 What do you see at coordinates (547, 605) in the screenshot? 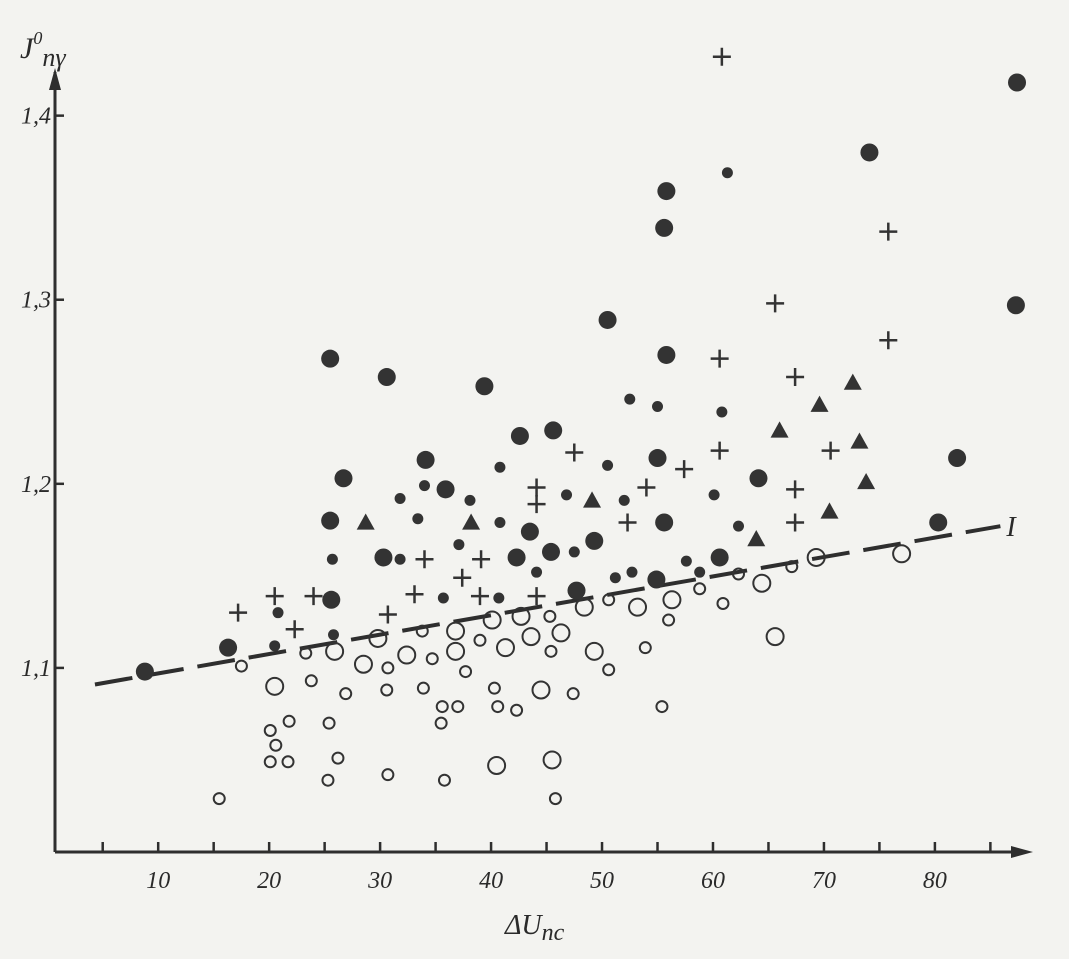
I see `trend-line` at bounding box center [547, 605].